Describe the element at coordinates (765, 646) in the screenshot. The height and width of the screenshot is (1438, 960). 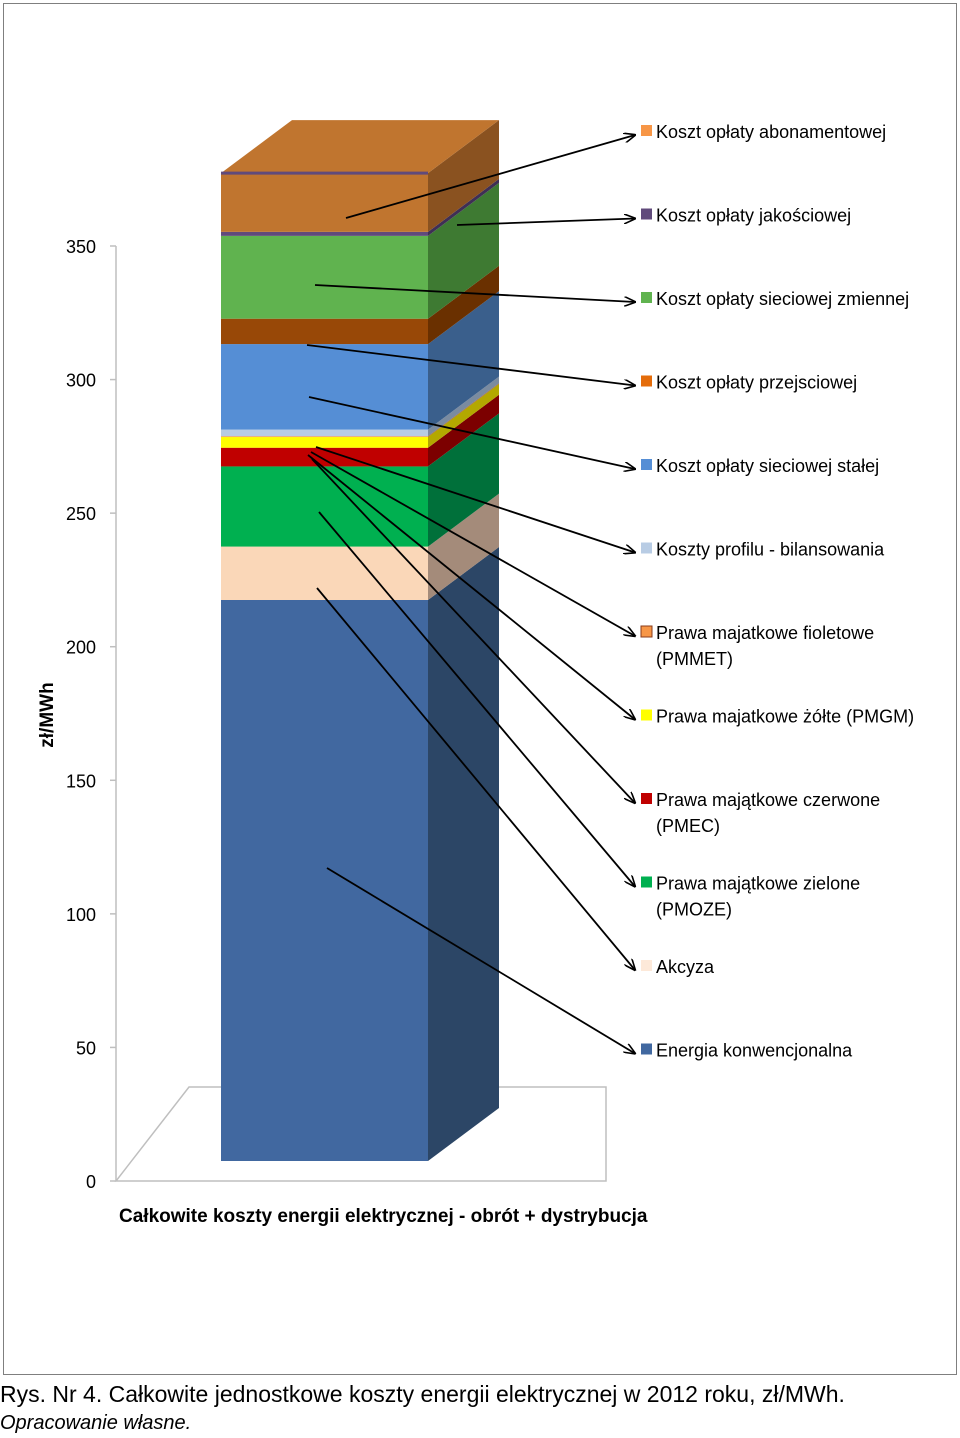
I see `legend-label: Prawa majatkowe fioletowe (PMMET)` at that location.